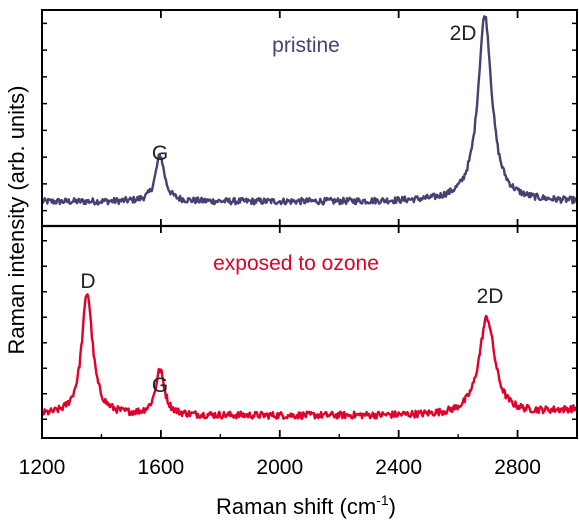  I want to click on x-tick-label: 1600, so click(161, 467).